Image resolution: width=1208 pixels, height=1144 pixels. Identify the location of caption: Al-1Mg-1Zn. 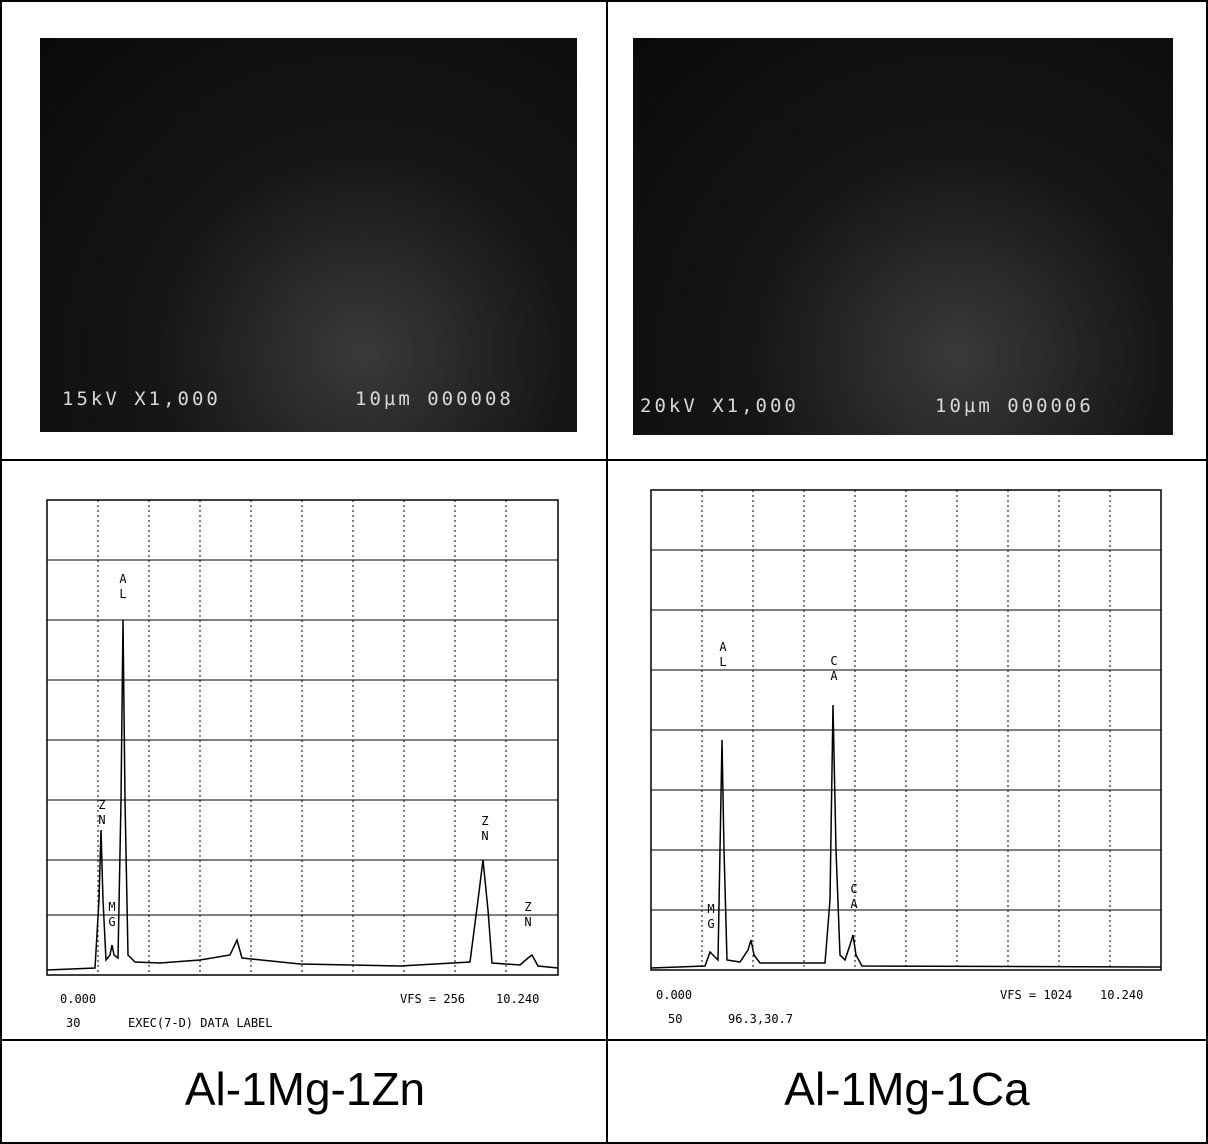
(305, 1089).